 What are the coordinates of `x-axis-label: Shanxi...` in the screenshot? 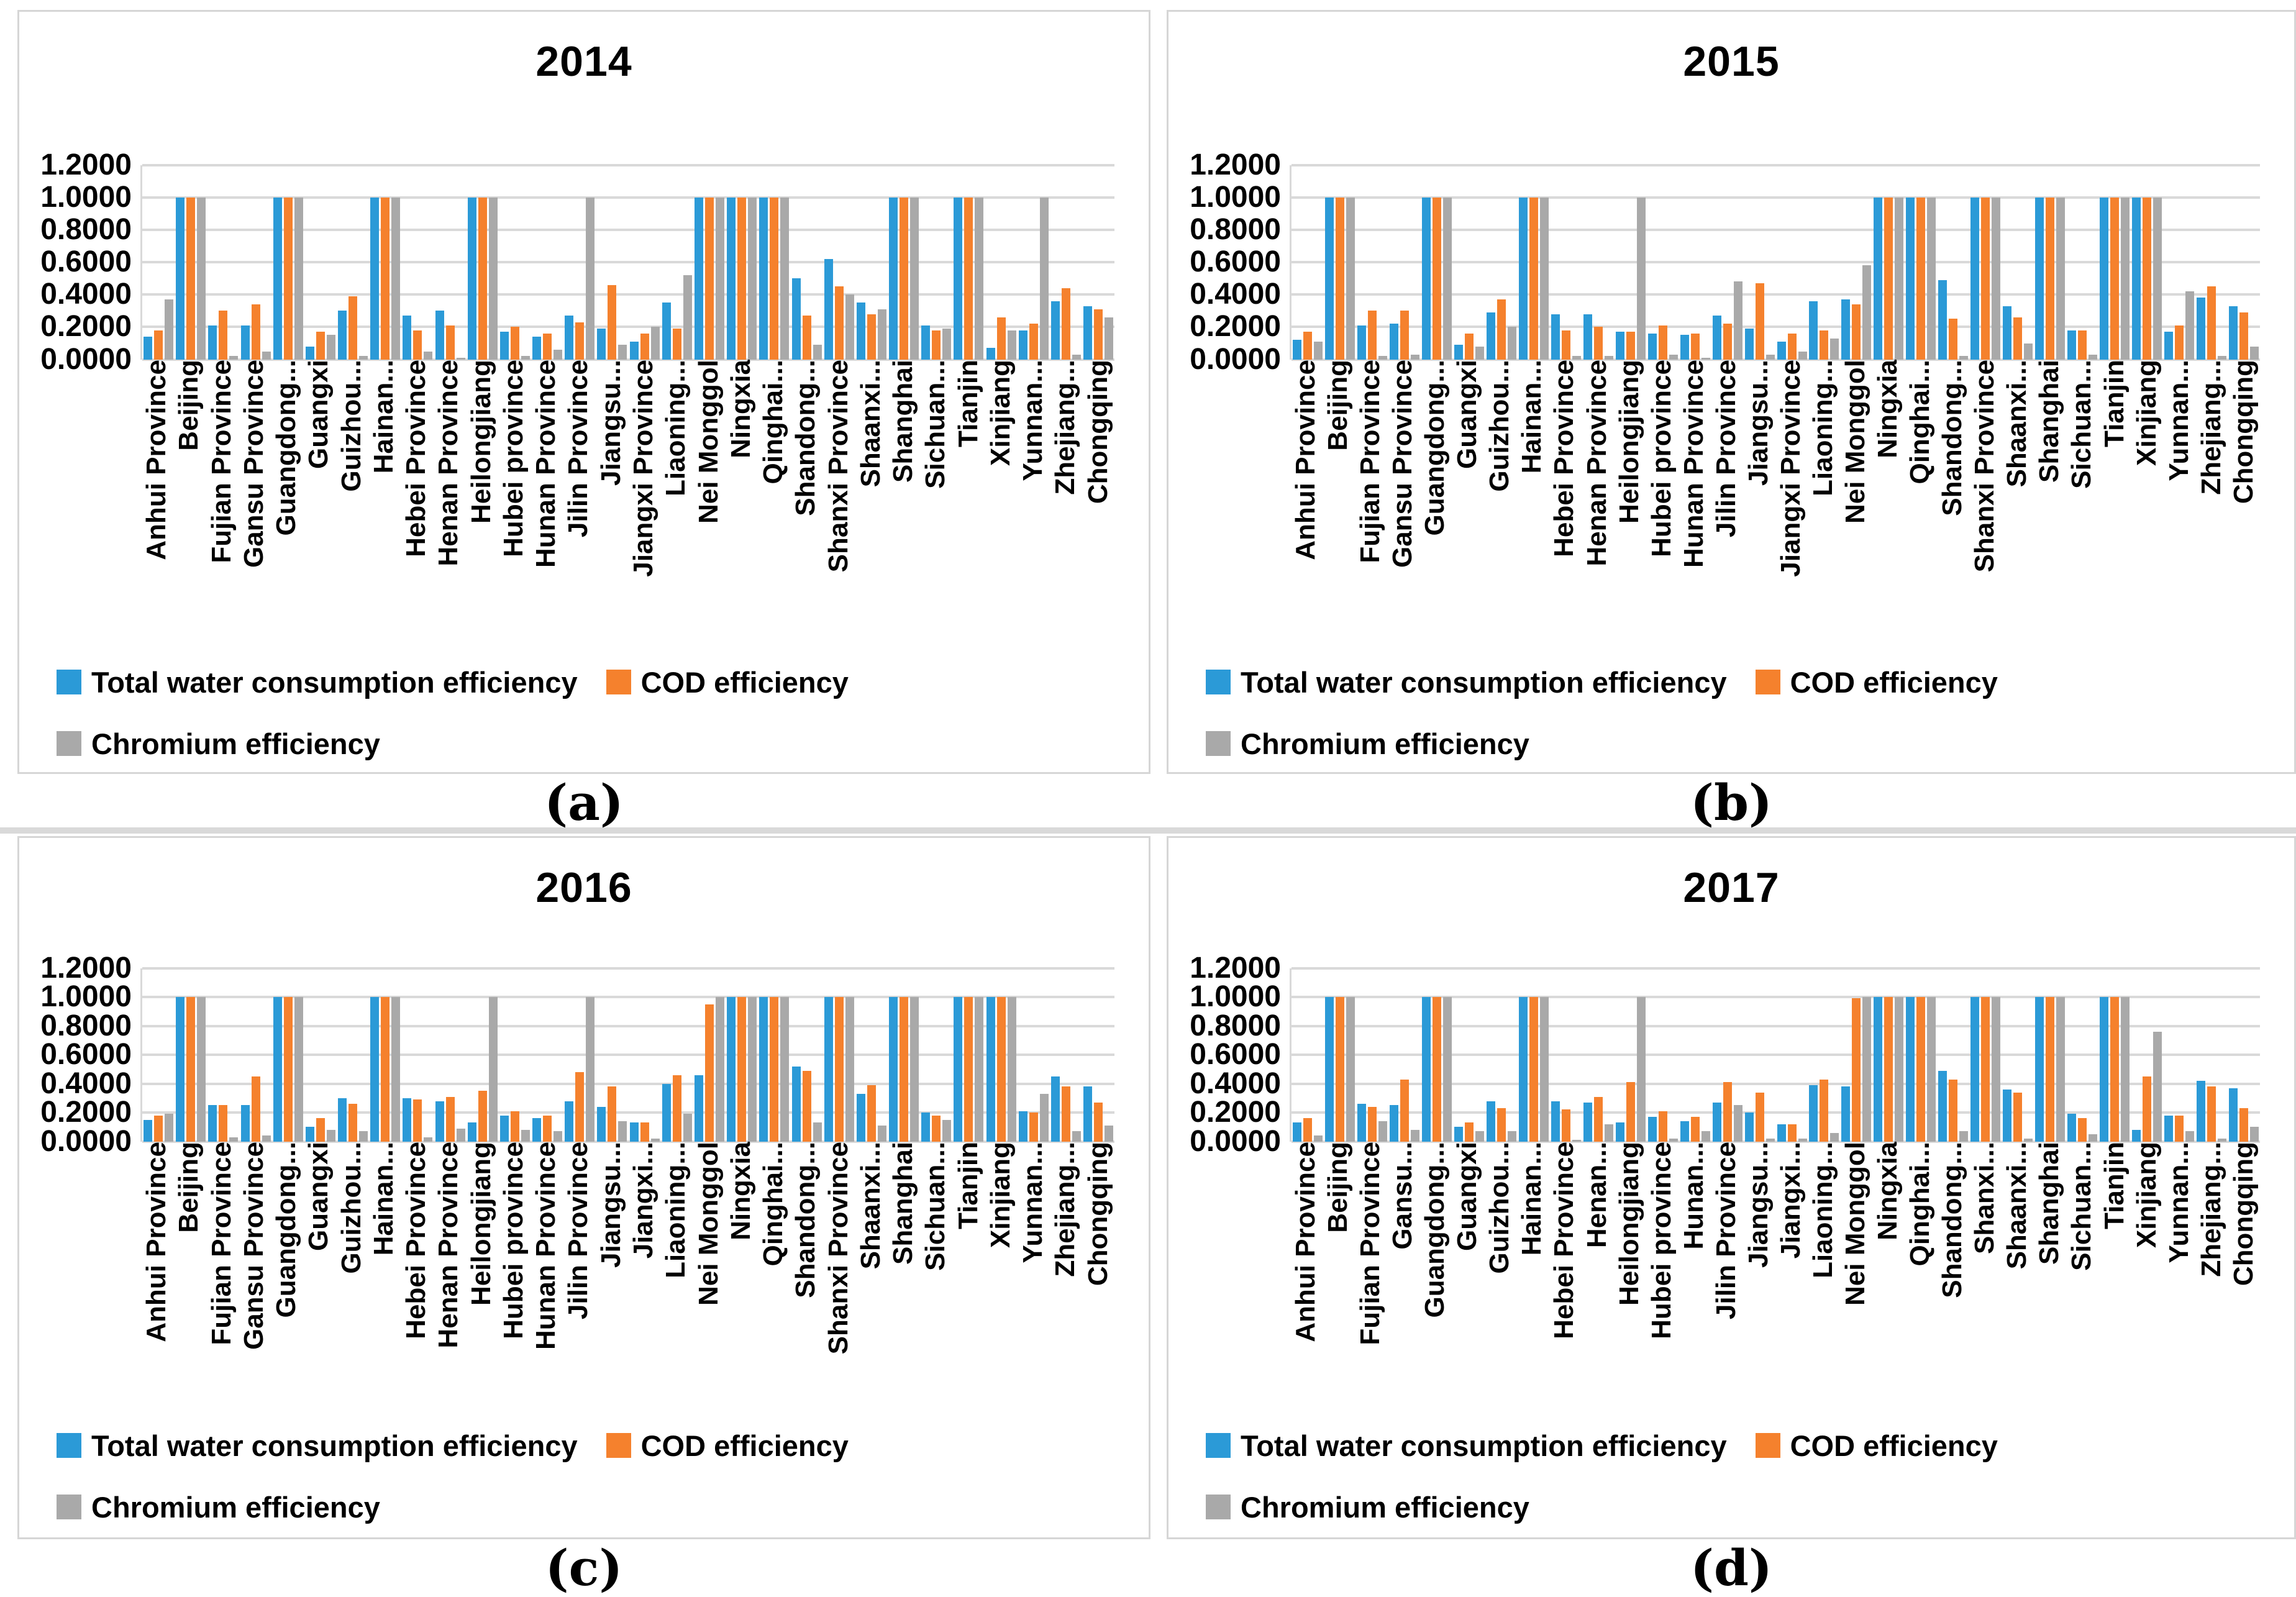 It's located at (1985, 1197).